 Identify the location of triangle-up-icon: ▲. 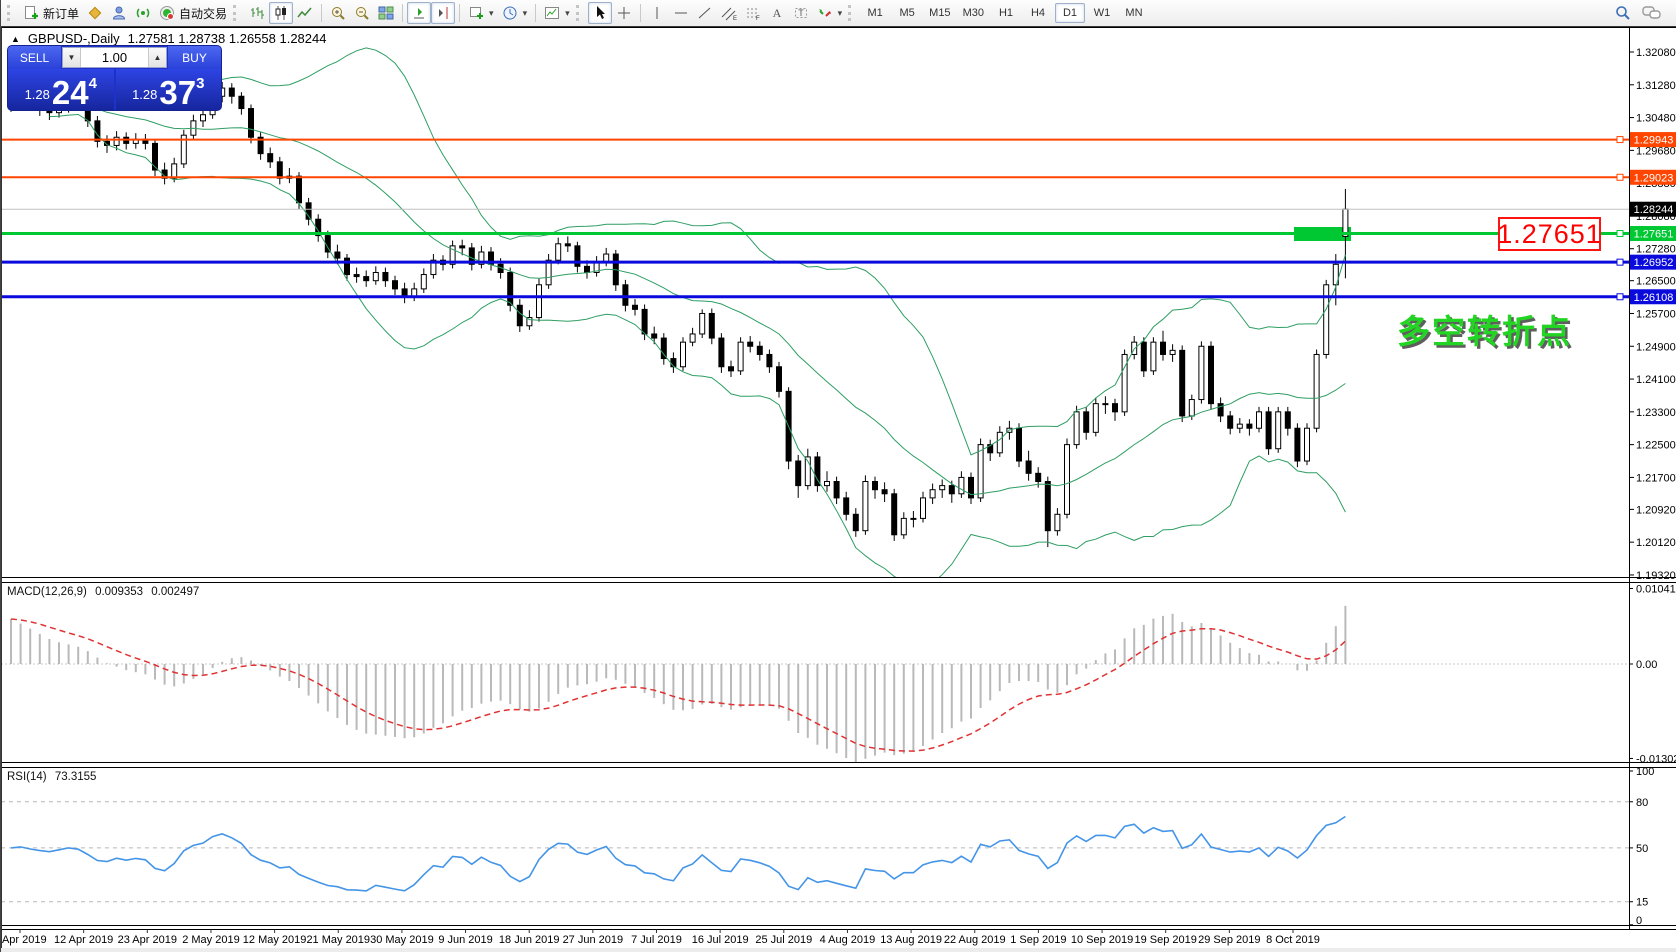
(157, 57).